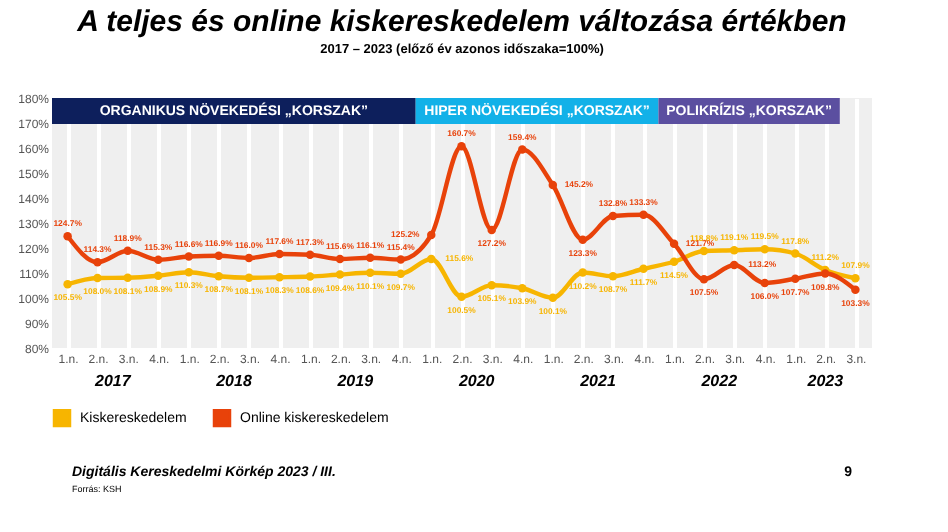  Describe the element at coordinates (233, 381) in the screenshot. I see `text: 2018` at that location.